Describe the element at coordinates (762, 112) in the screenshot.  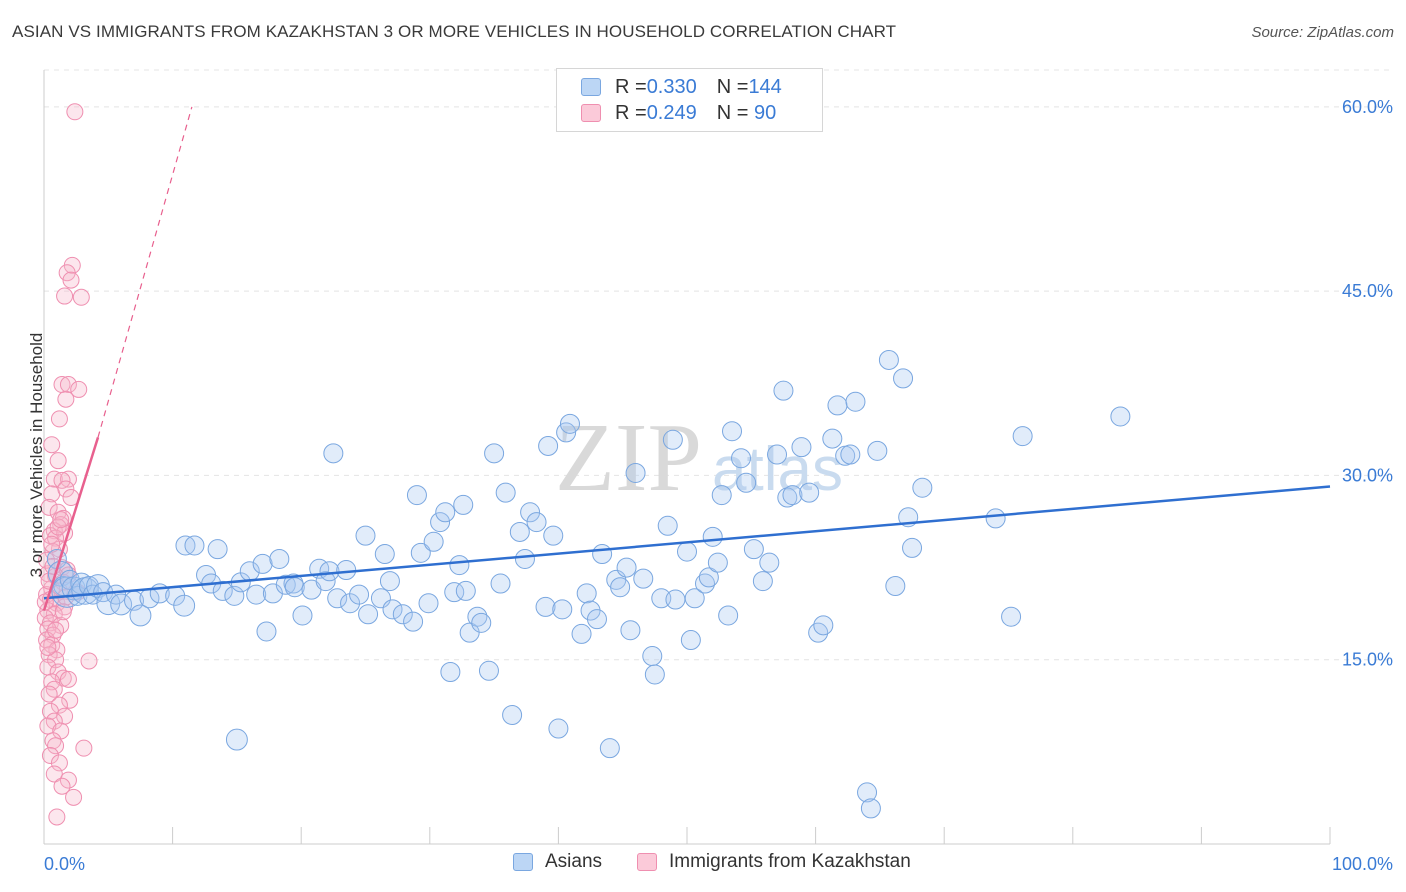
I see `legend-n-value-kazakhstan: 90` at that location.